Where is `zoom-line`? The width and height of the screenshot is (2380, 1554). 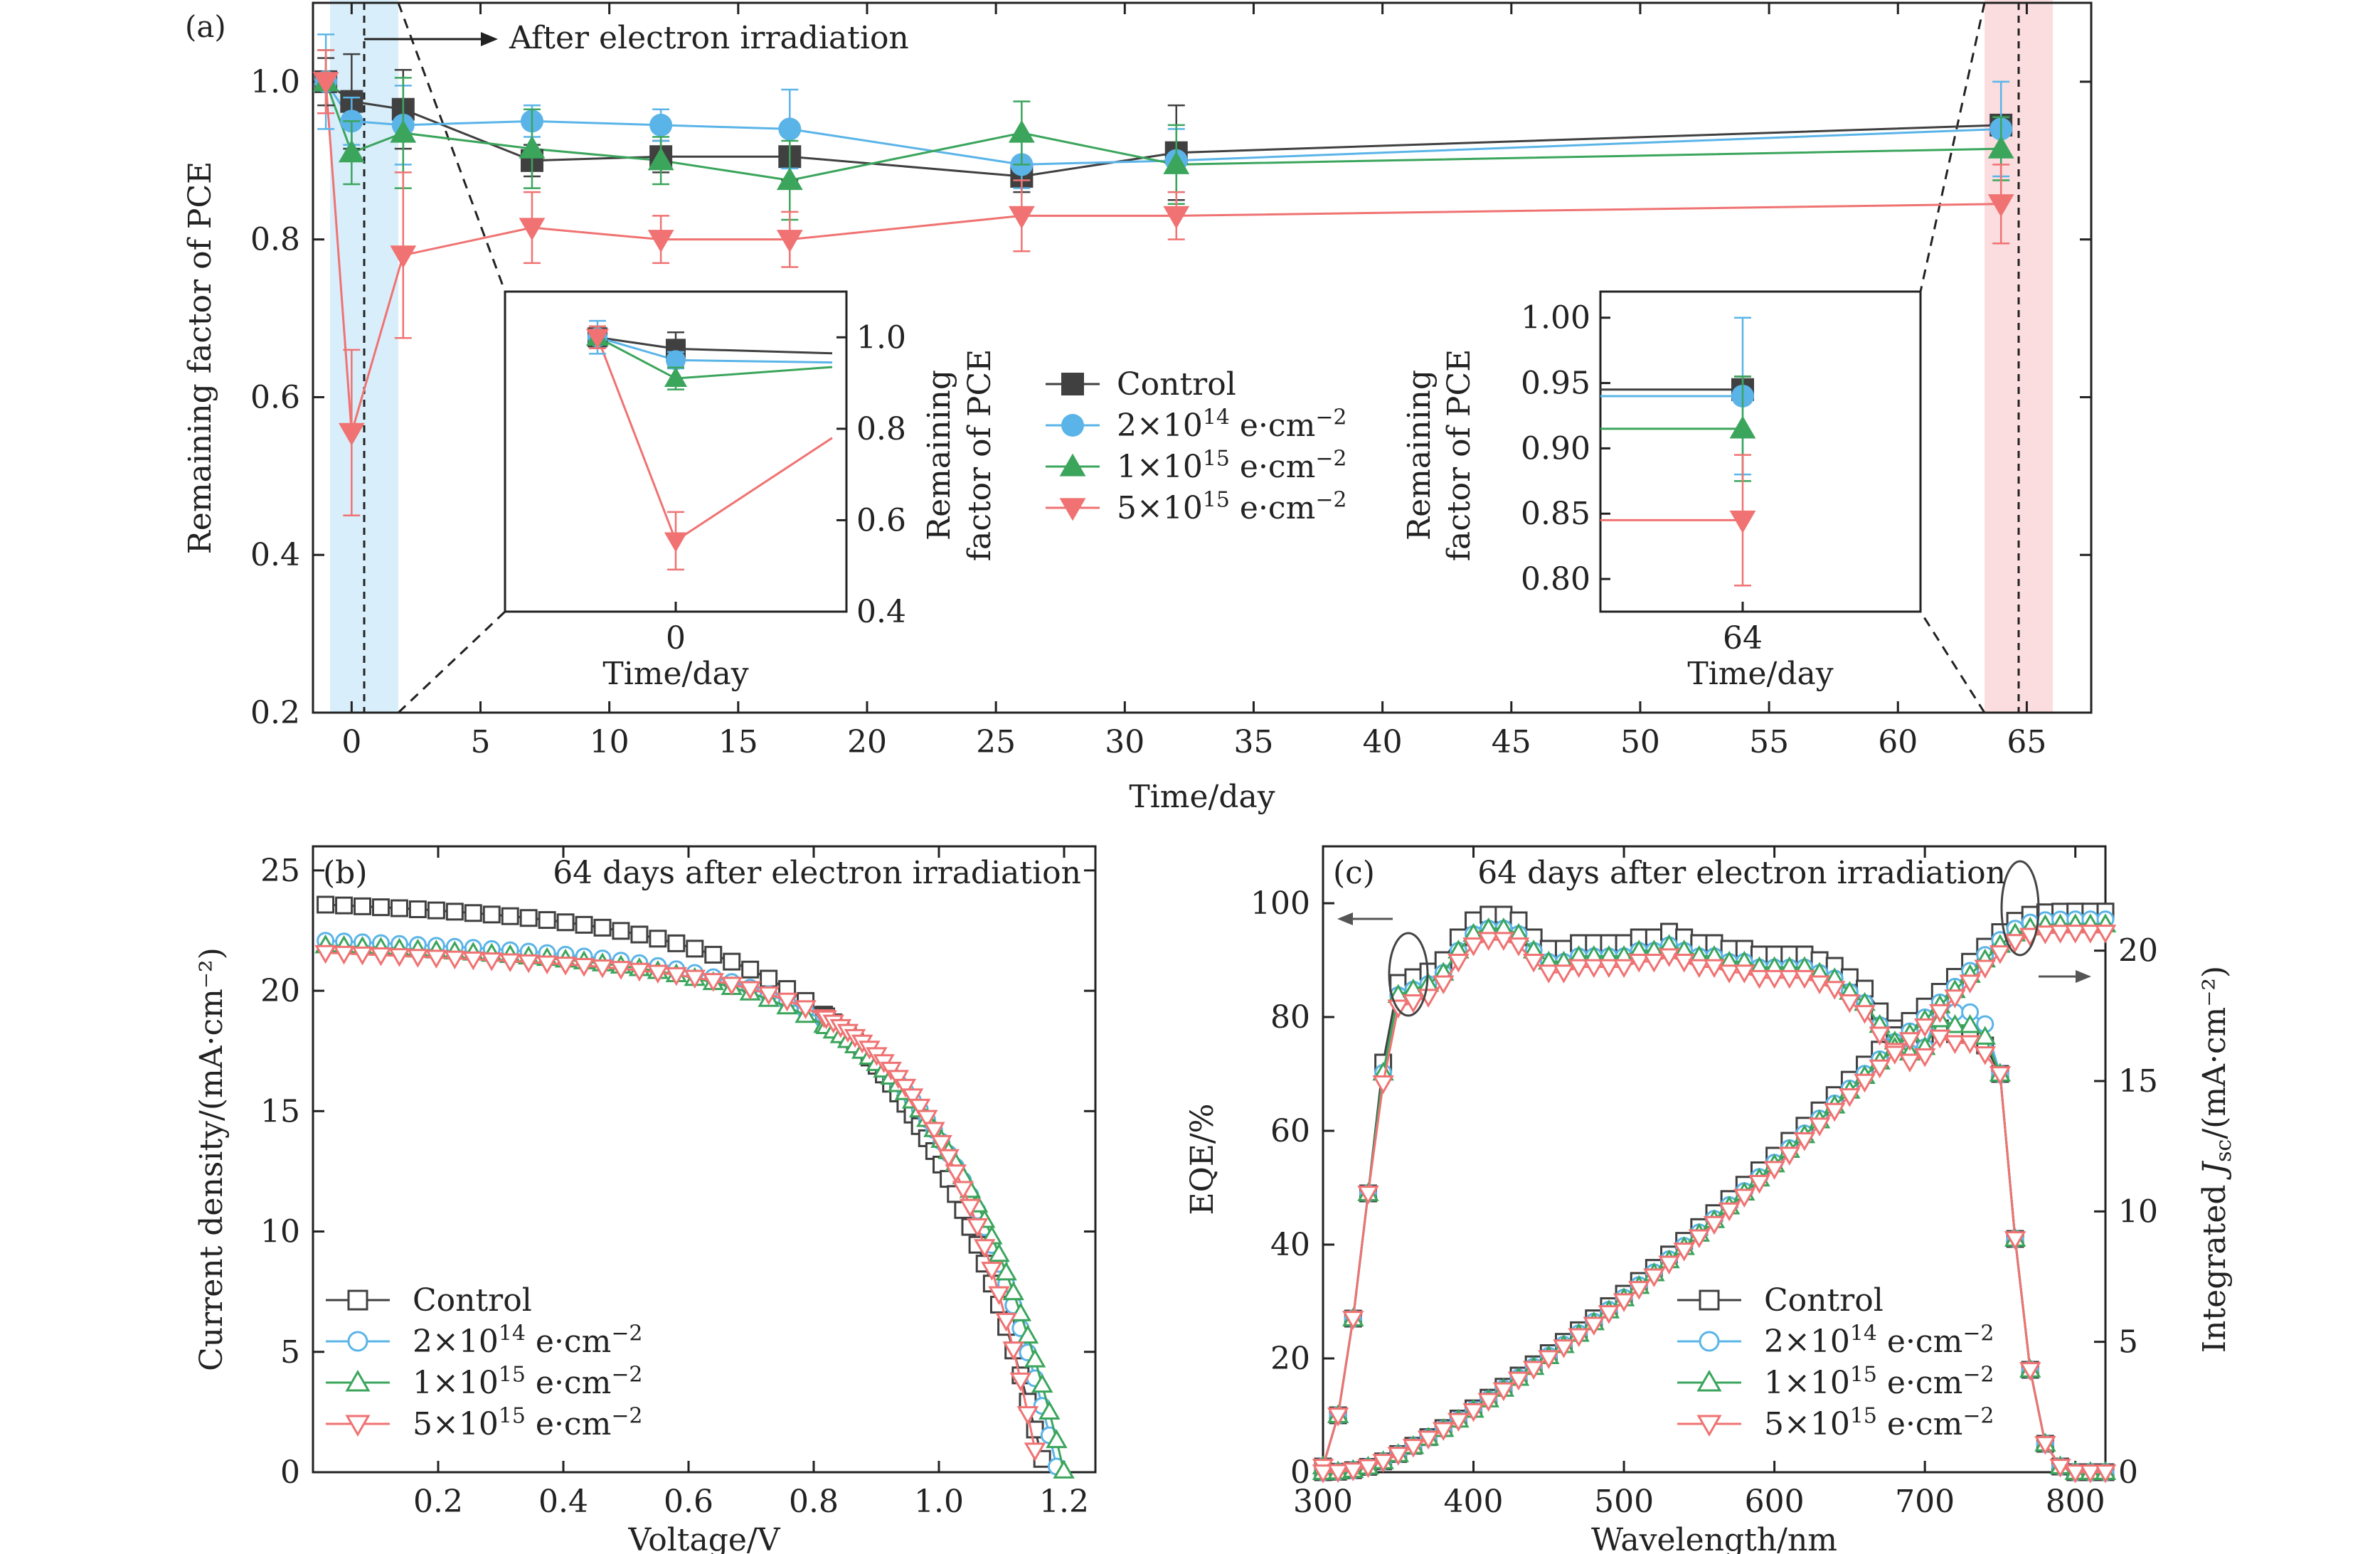
zoom-line is located at coordinates (1952, 662).